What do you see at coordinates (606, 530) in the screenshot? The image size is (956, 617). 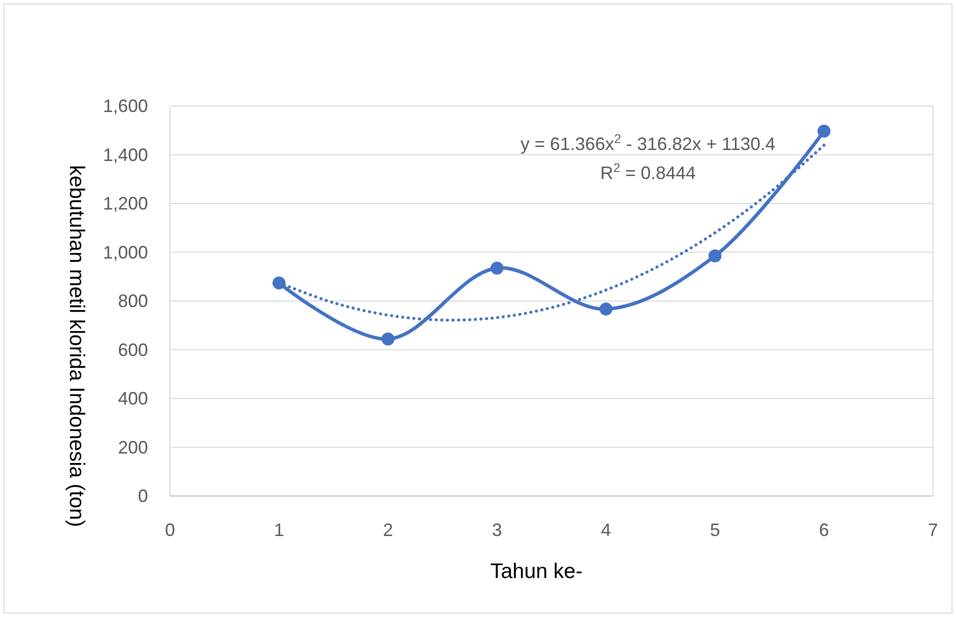 I see `x-tick-label: 4` at bounding box center [606, 530].